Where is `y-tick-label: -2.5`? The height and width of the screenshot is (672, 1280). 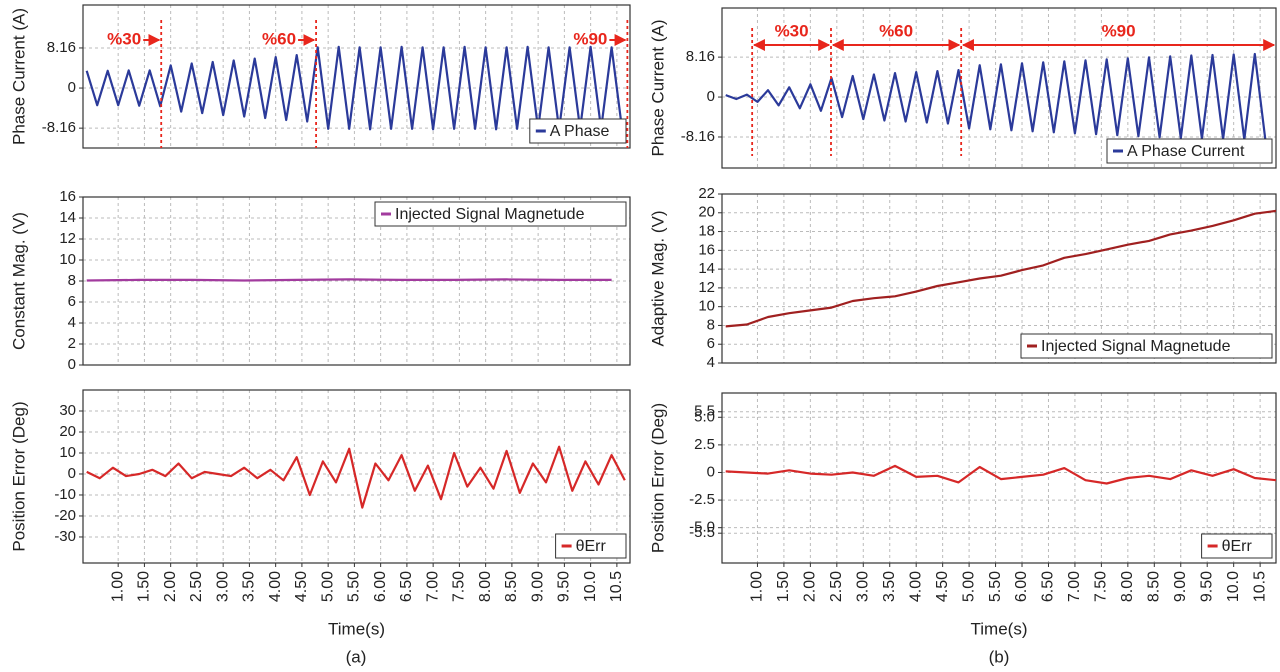 y-tick-label: -2.5 is located at coordinates (702, 499).